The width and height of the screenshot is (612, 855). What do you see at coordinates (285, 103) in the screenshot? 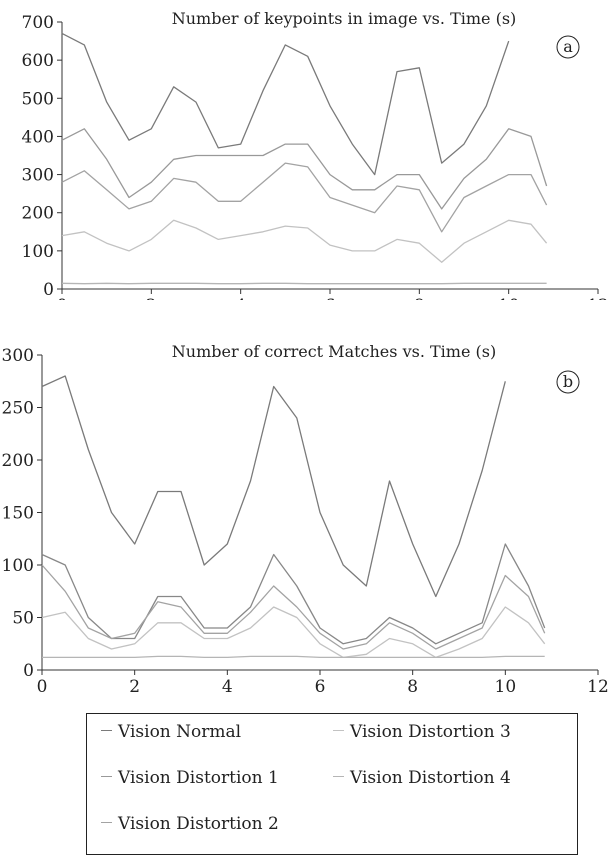
I see `series-line-vision-normal` at bounding box center [285, 103].